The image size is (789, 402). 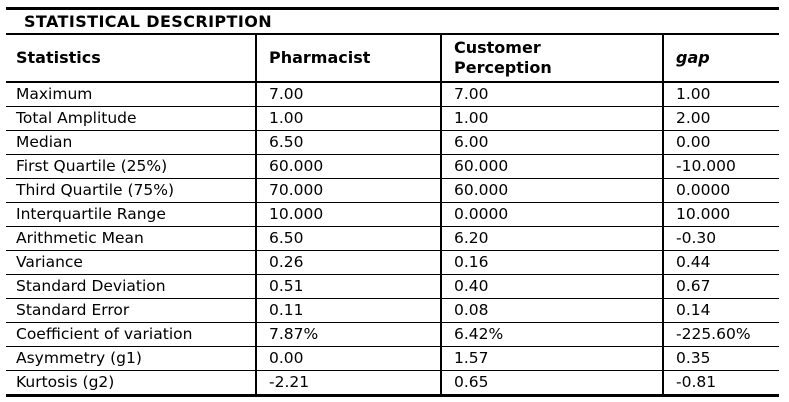 I want to click on statistic-label: Interquartile Range, so click(x=131, y=214).